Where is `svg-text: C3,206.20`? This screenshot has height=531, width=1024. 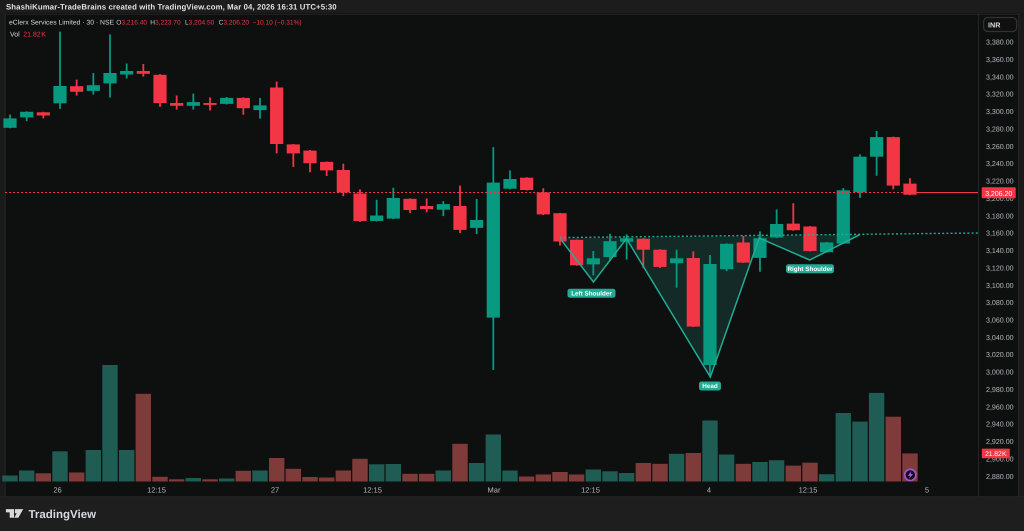 svg-text: C3,206.20 is located at coordinates (234, 22).